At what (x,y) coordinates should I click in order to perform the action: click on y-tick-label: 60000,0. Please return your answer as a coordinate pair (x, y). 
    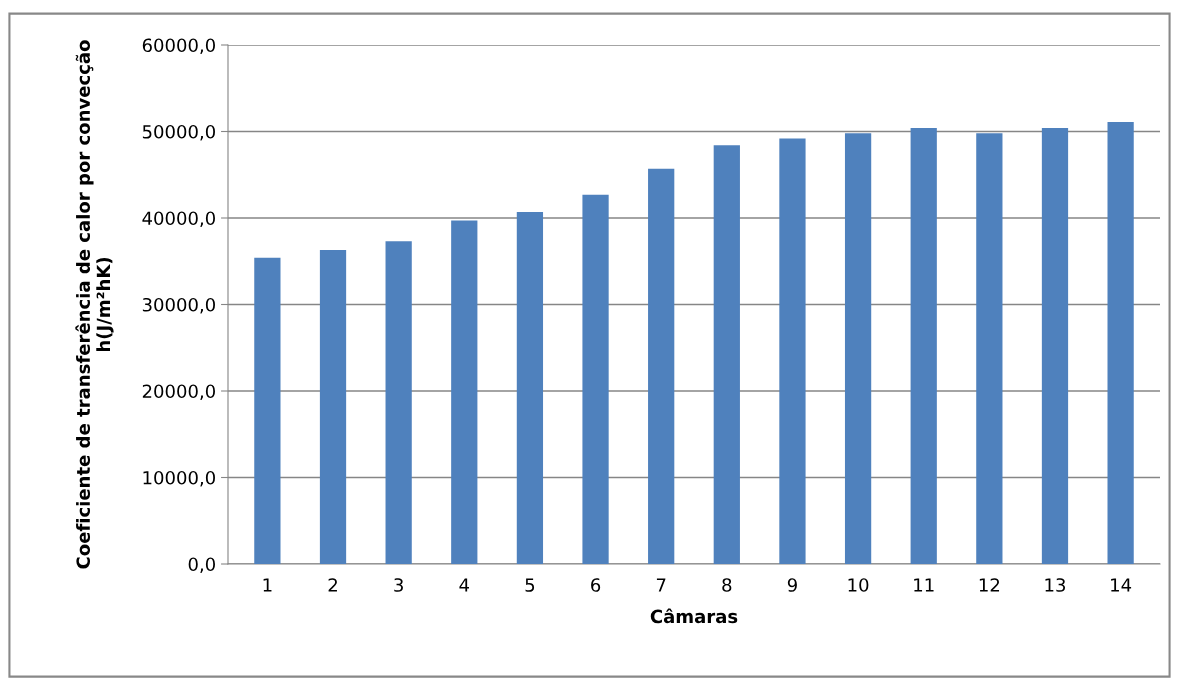
    Looking at the image, I should click on (178, 46).